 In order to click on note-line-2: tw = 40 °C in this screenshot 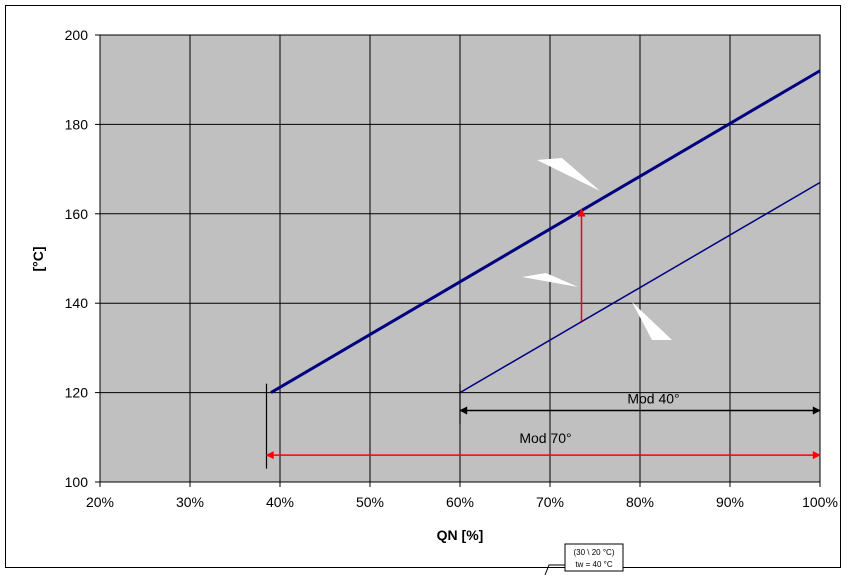, I will do `click(593, 564)`.